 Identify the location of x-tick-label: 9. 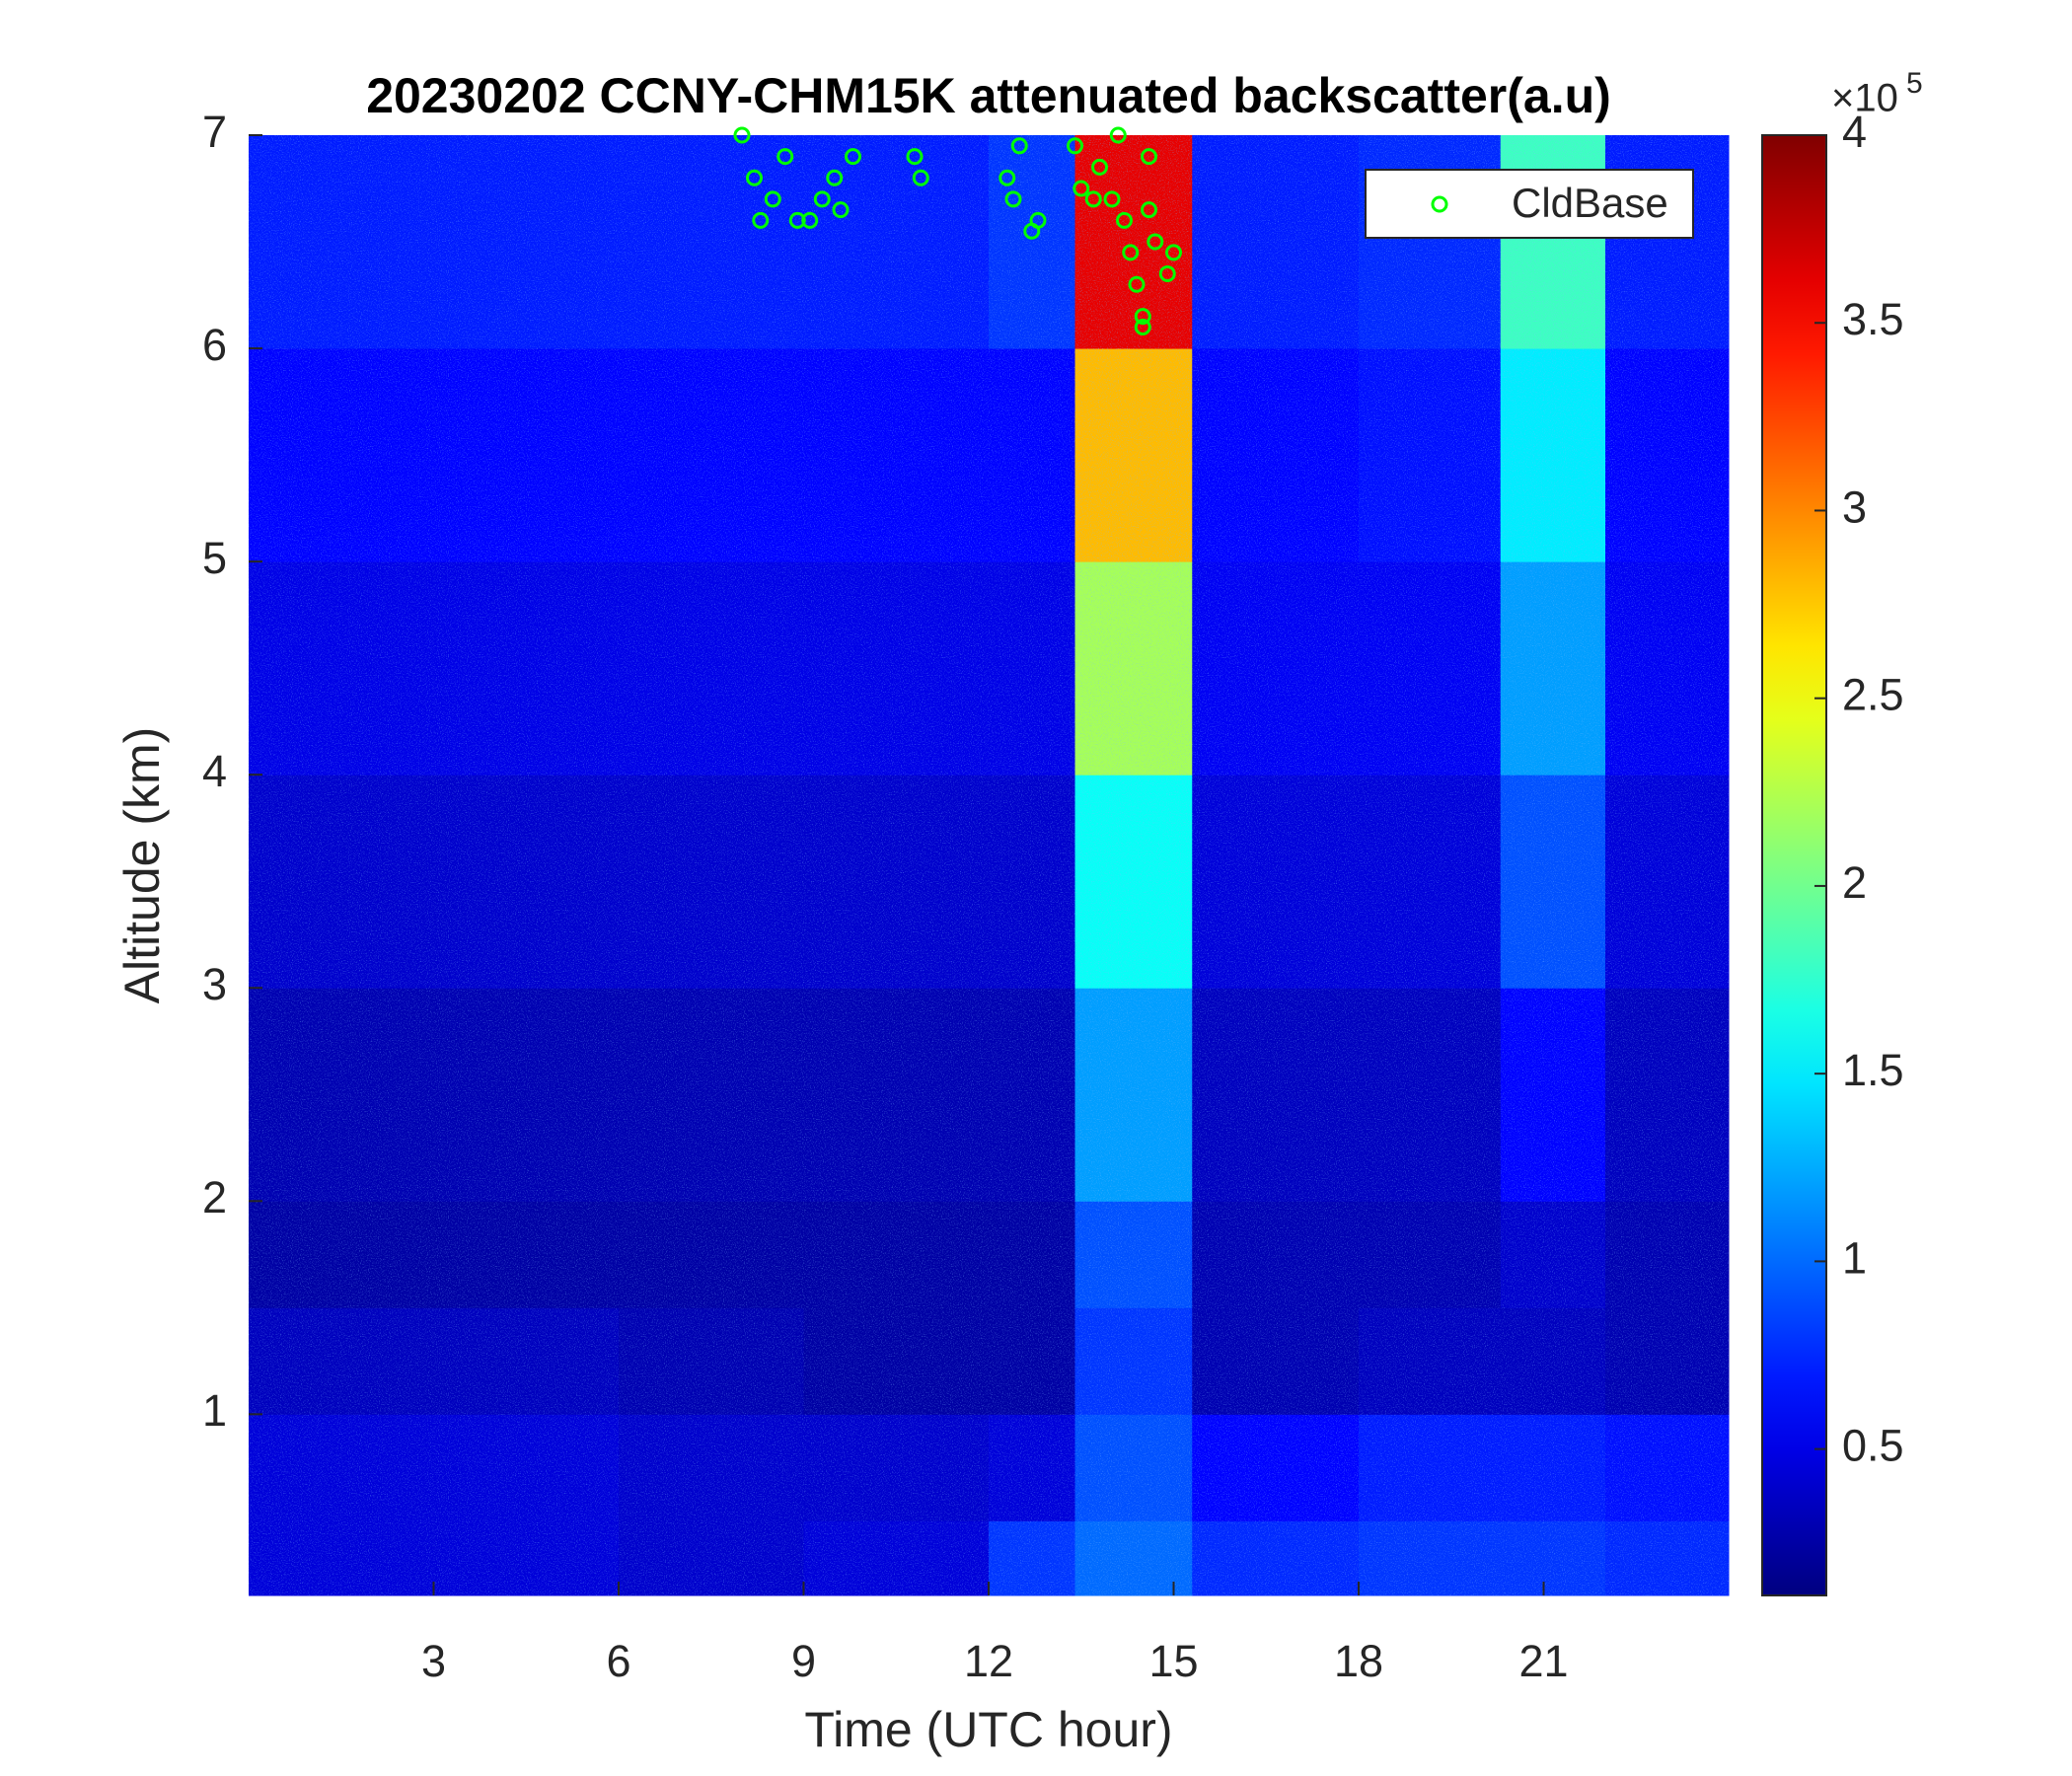
(803, 1661).